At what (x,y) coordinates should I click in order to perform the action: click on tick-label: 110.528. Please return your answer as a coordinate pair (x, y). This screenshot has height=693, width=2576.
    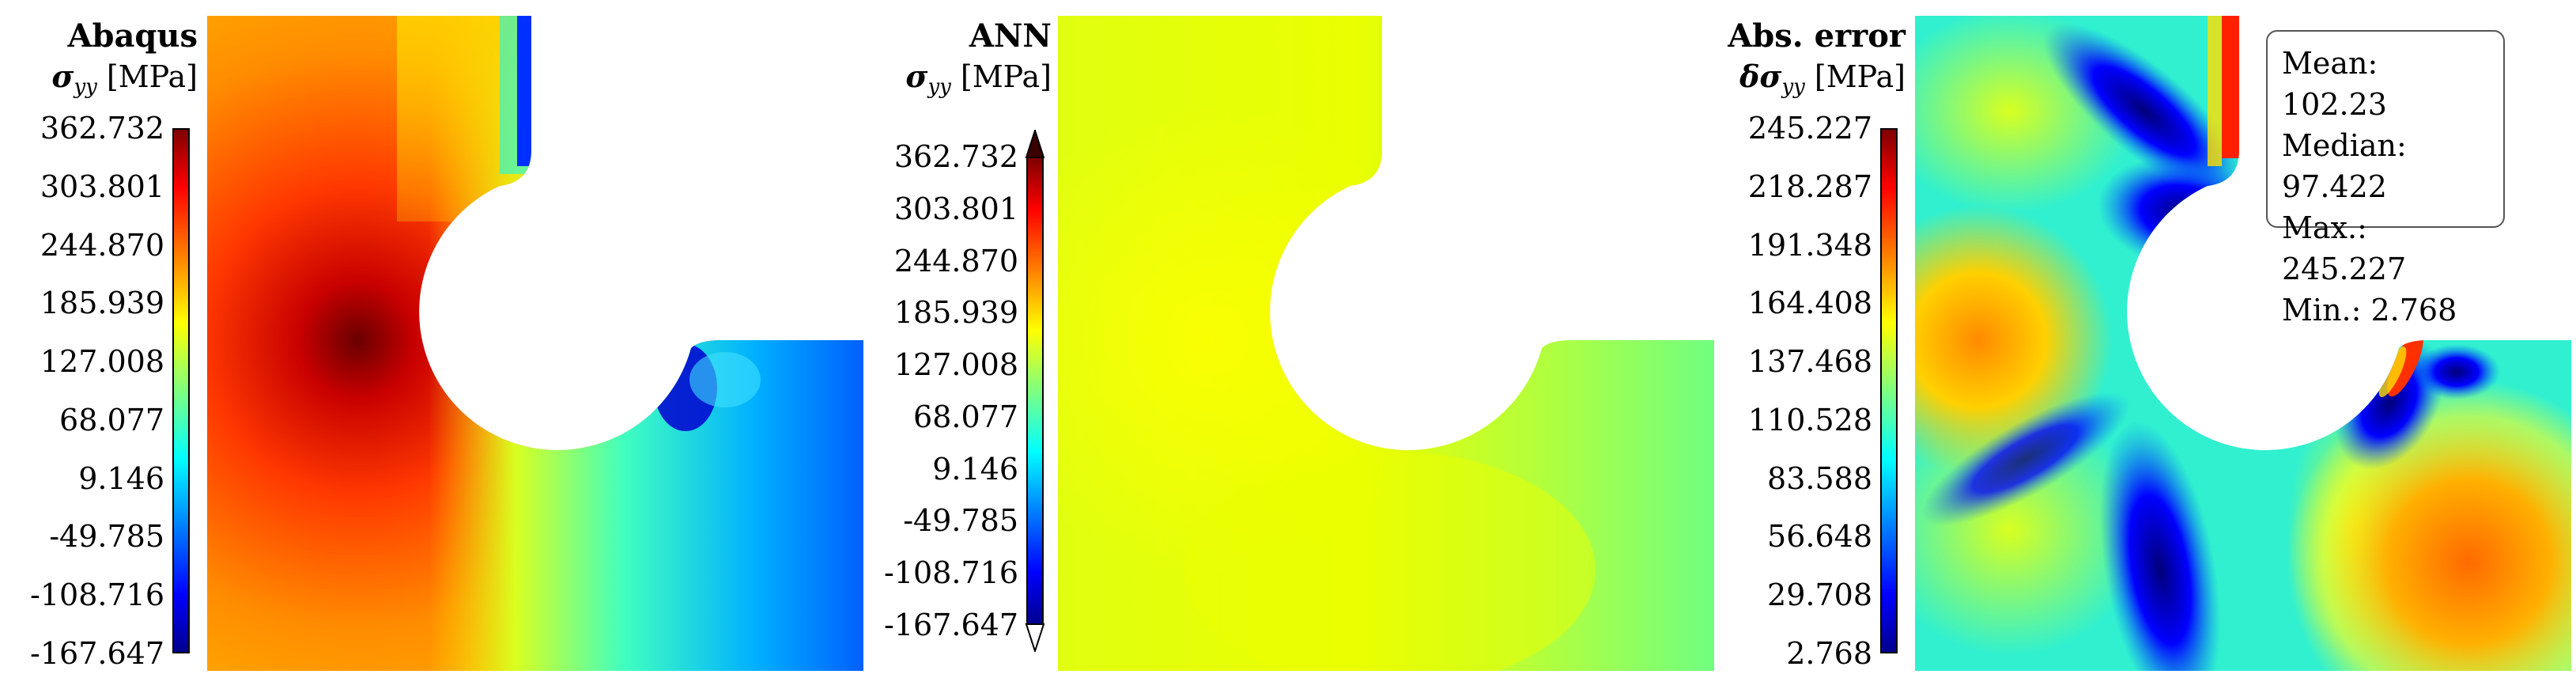
    Looking at the image, I should click on (1809, 420).